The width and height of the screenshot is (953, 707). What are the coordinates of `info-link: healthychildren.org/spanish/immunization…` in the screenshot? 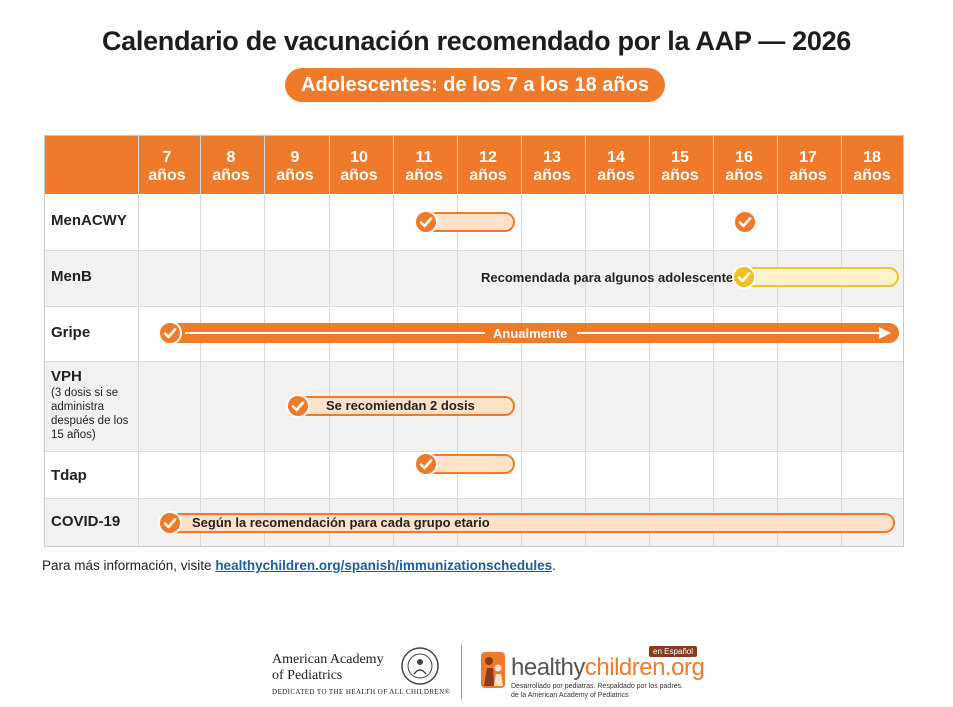 It's located at (384, 565).